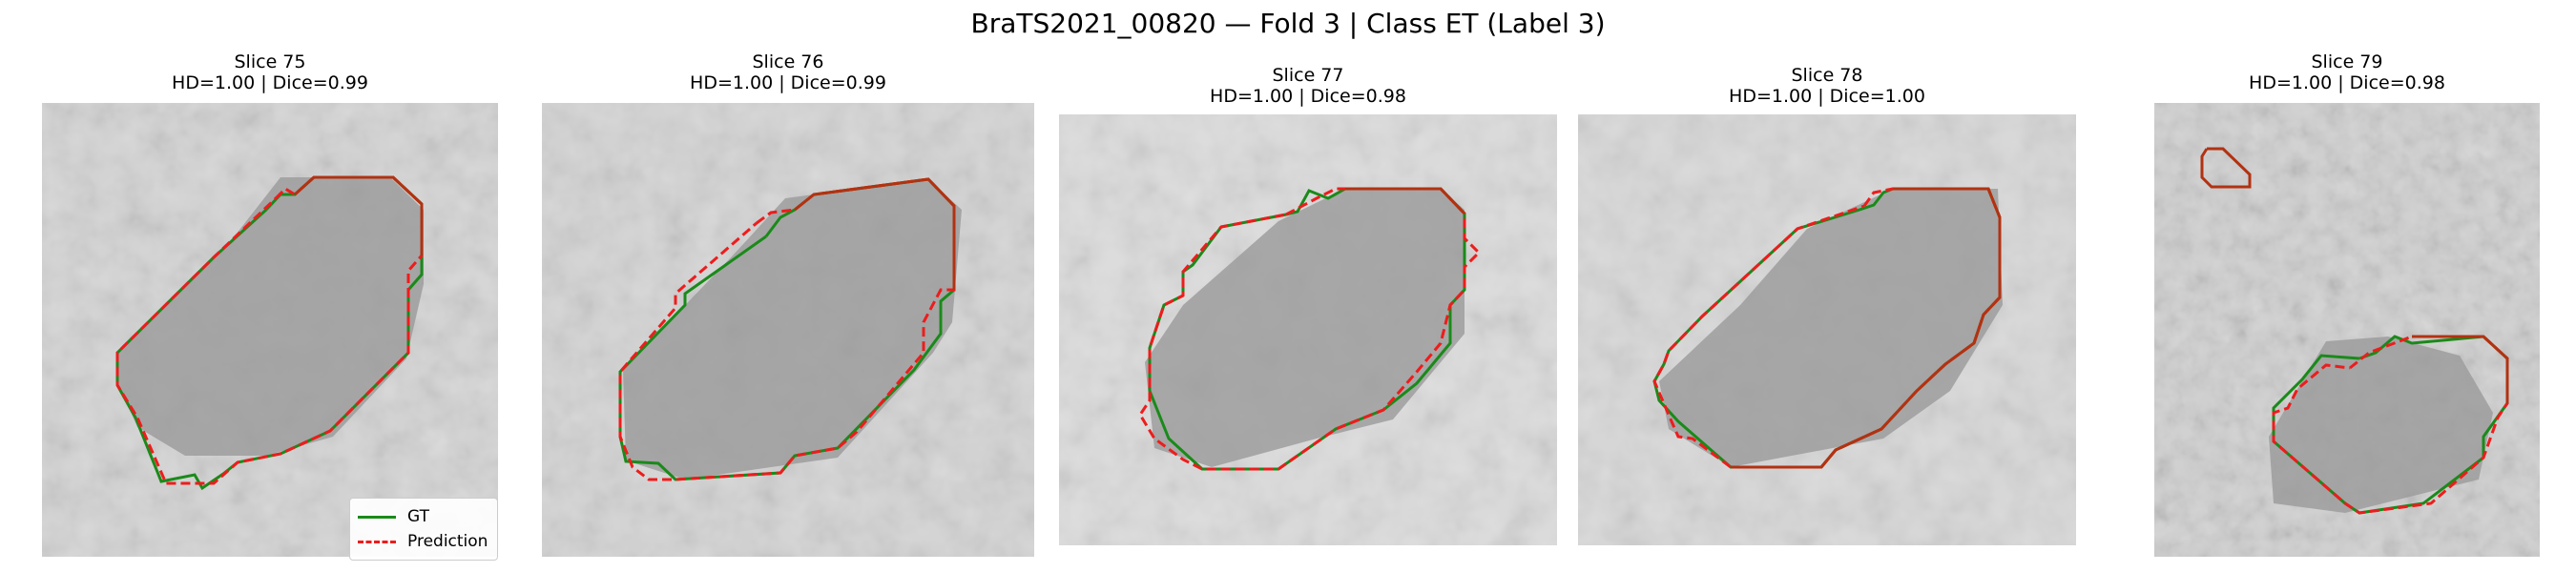 The width and height of the screenshot is (2576, 572). What do you see at coordinates (2226, 168) in the screenshot?
I see `small-contour` at bounding box center [2226, 168].